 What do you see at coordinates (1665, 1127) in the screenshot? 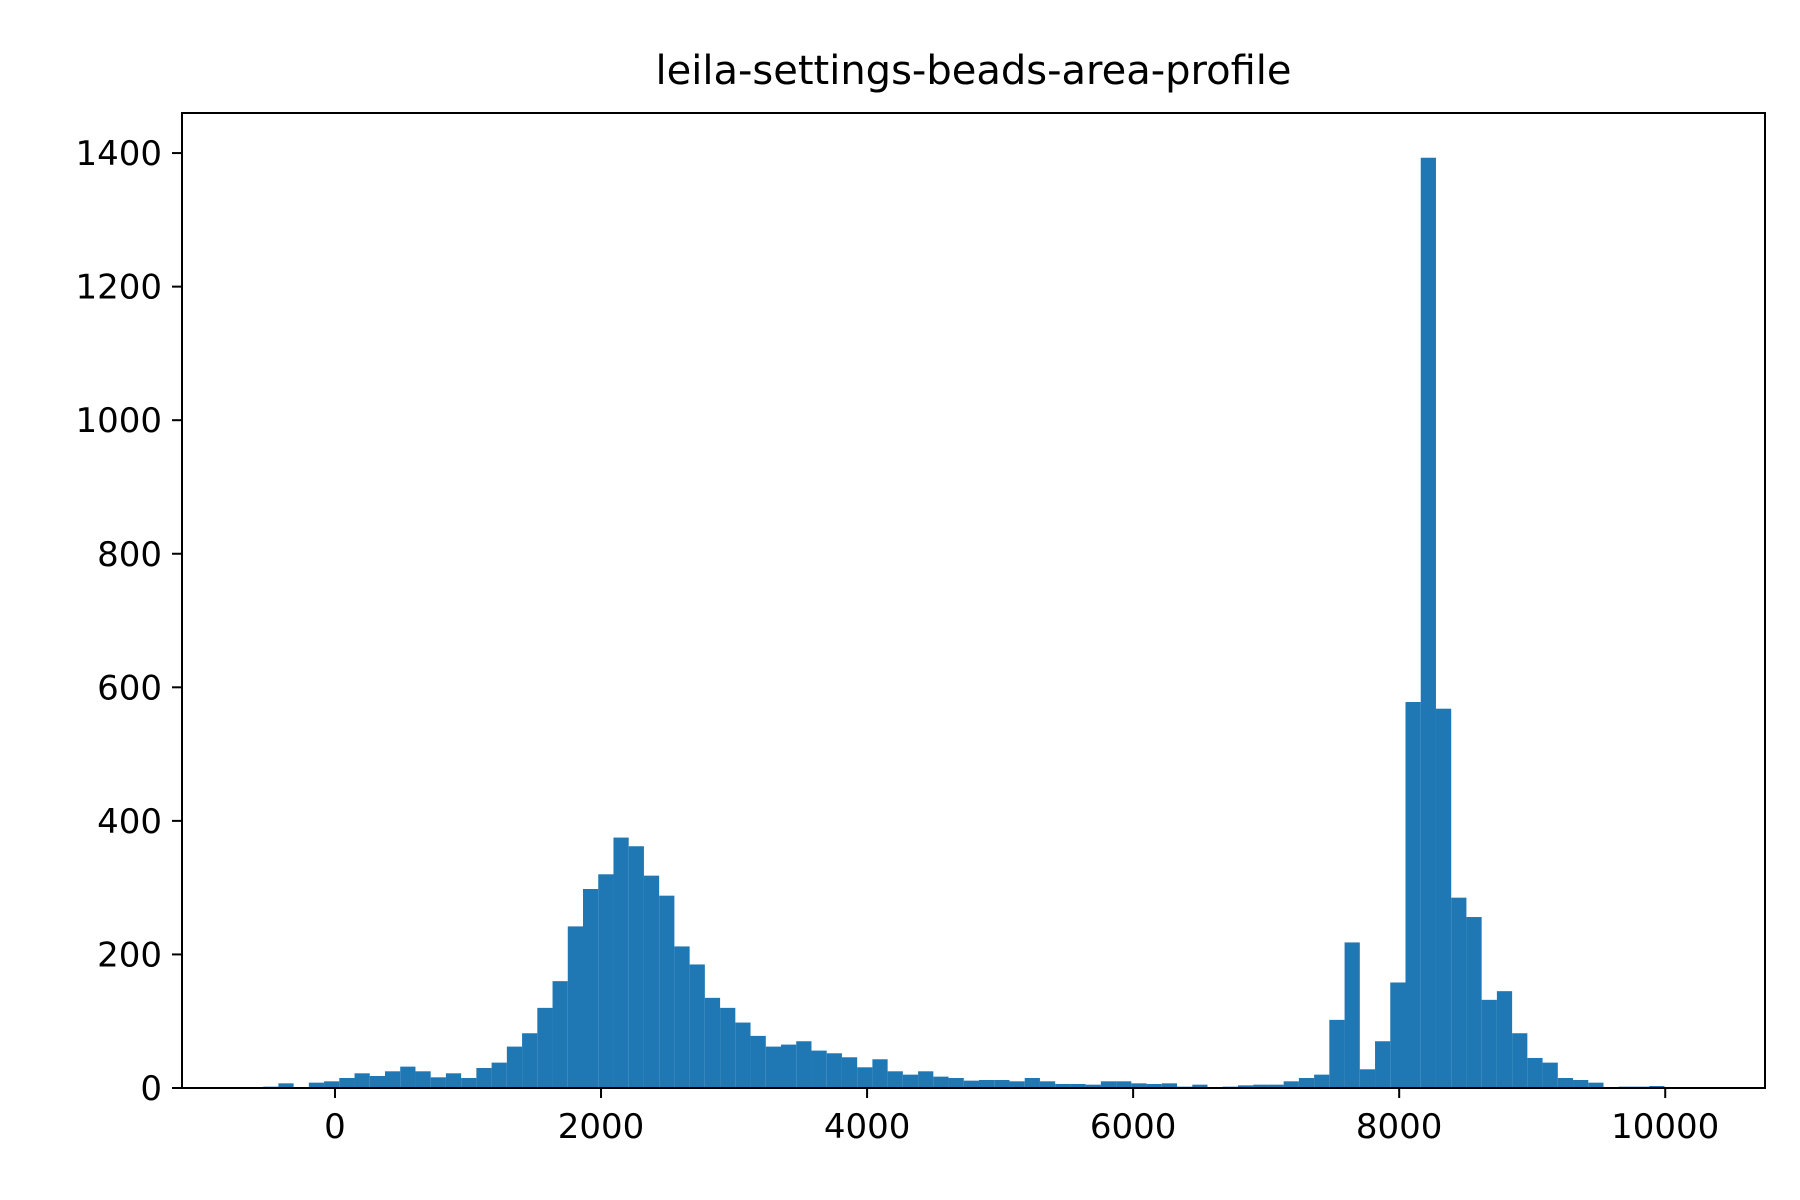
I see `x-tick-label: 10000` at bounding box center [1665, 1127].